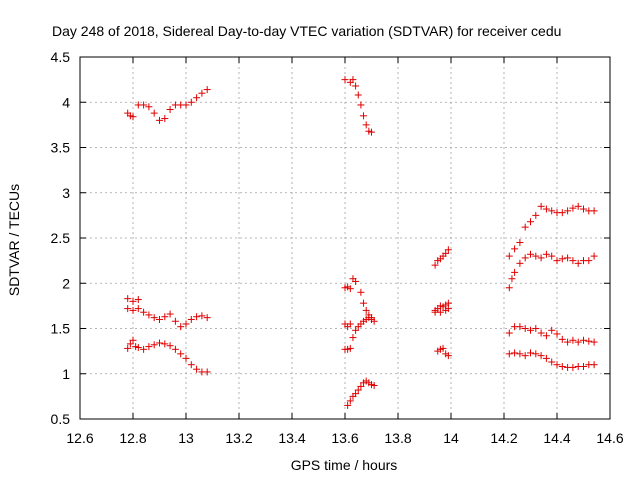 This screenshot has height=480, width=640. Describe the element at coordinates (238, 438) in the screenshot. I see `x-tick-label: 13.2` at that location.